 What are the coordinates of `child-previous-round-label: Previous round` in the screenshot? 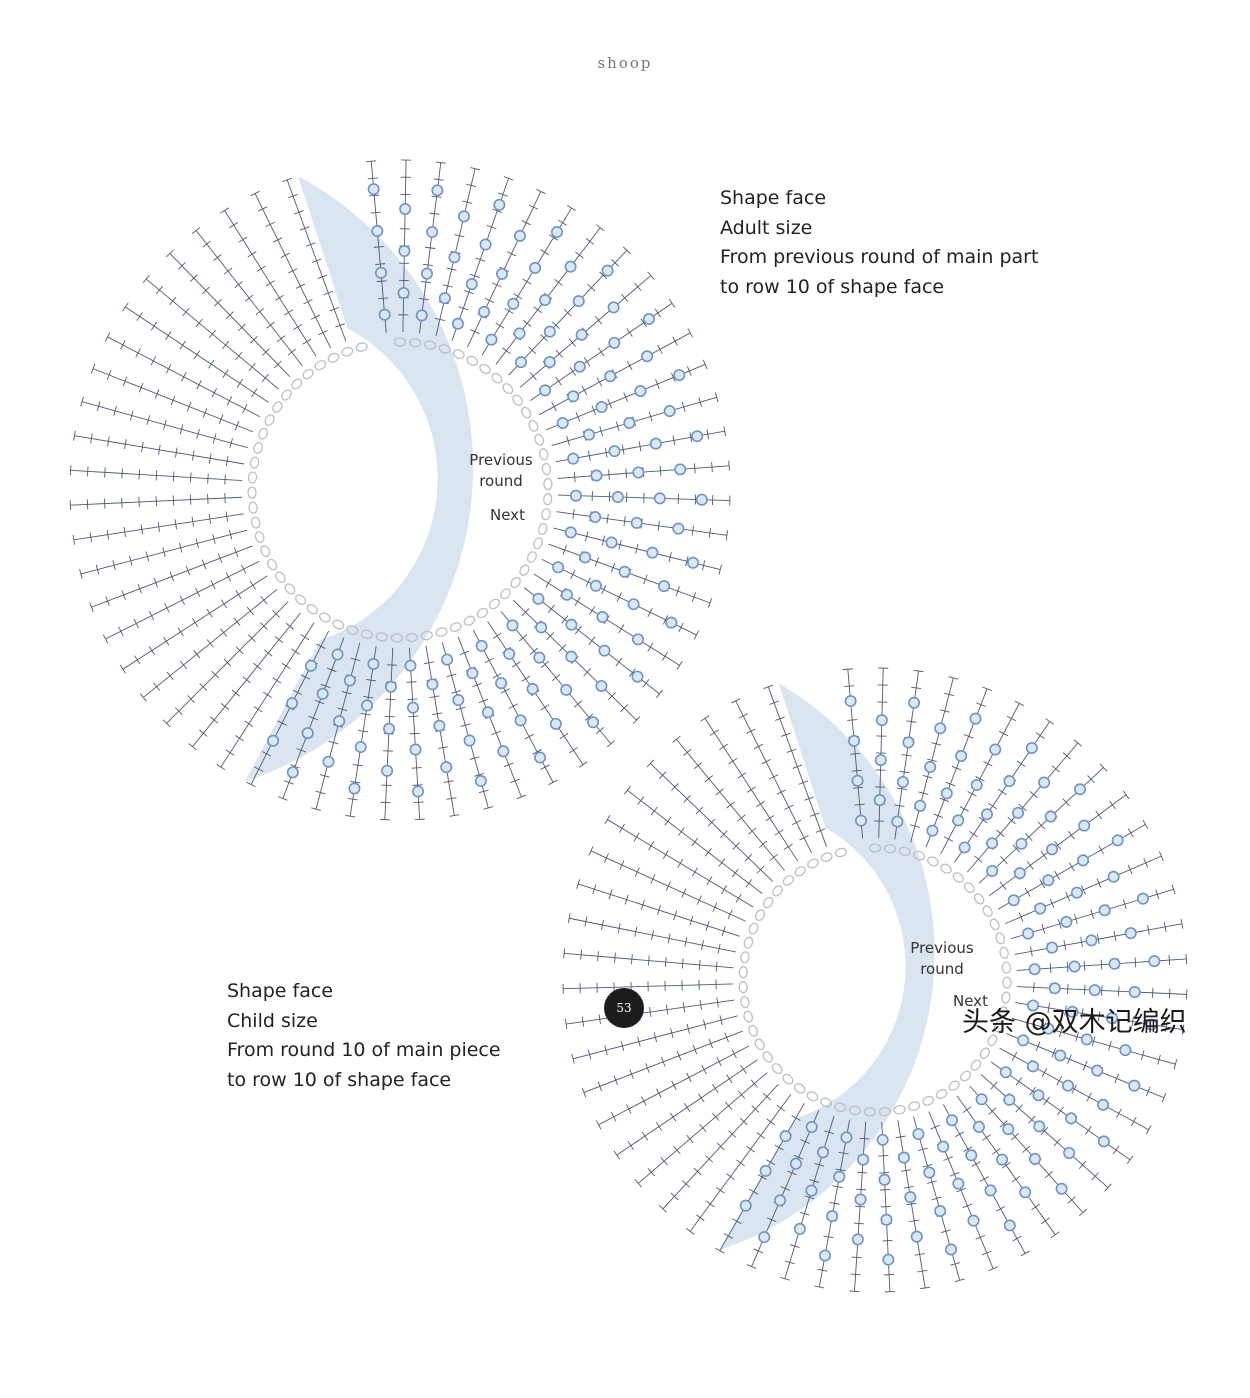 It's located at (942, 958).